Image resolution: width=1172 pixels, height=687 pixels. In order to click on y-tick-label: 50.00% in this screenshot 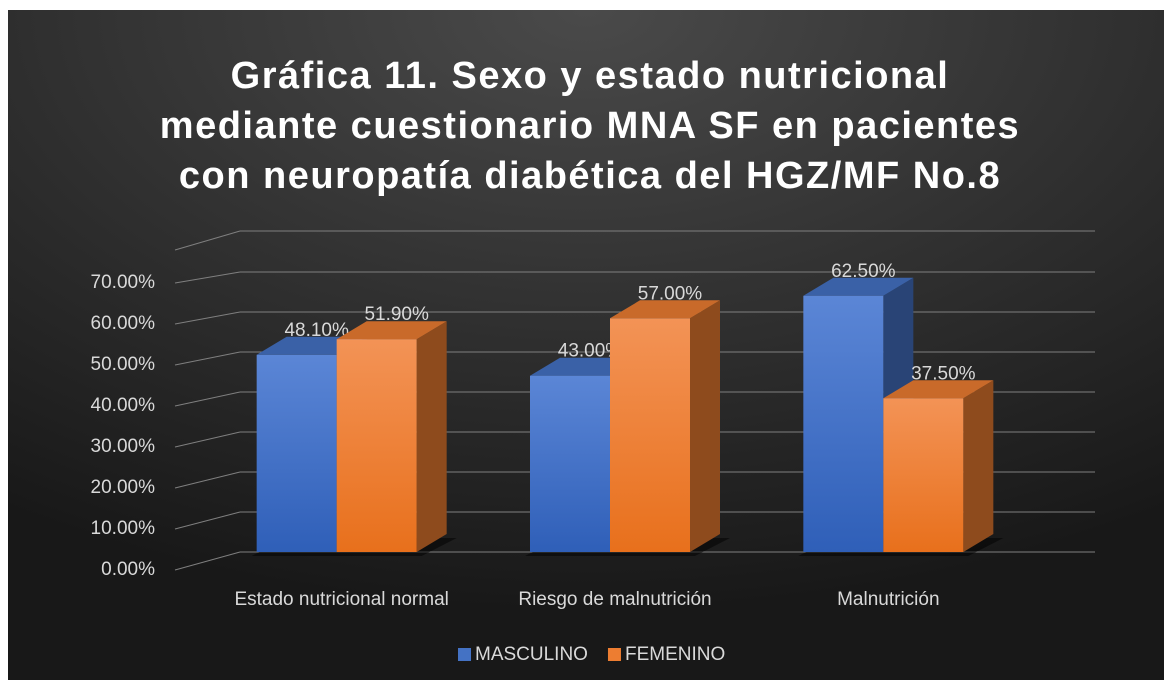, I will do `click(123, 364)`.